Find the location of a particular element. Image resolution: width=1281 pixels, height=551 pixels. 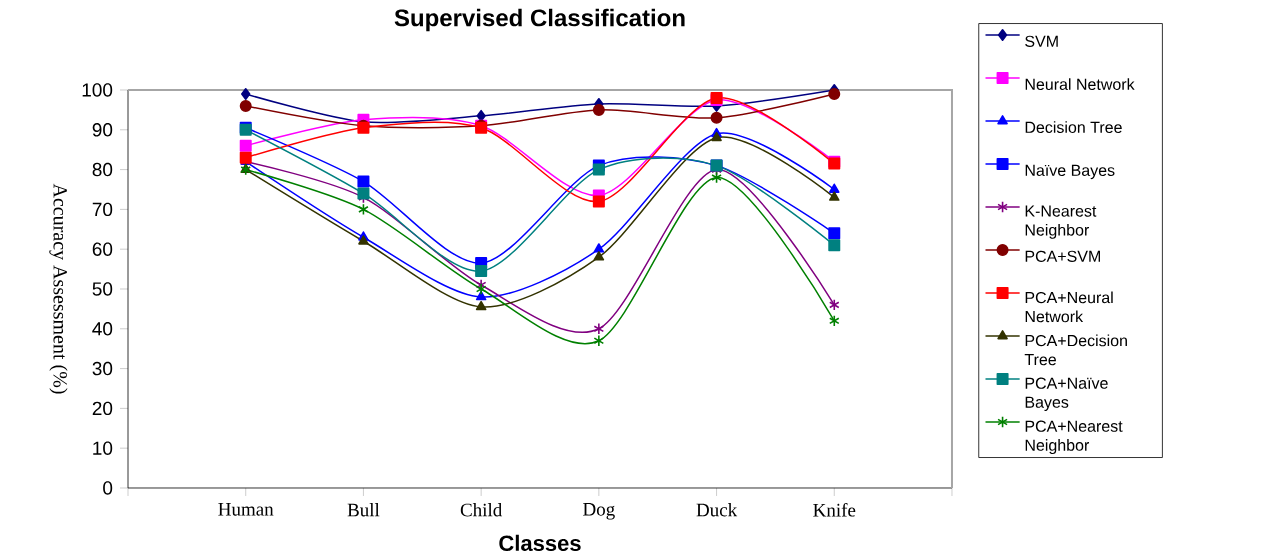

x-tick-label: Knife is located at coordinates (834, 510).